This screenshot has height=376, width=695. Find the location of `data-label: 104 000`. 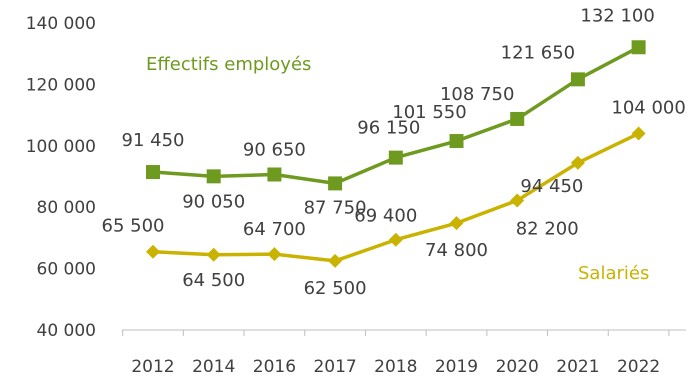

data-label: 104 000 is located at coordinates (648, 108).